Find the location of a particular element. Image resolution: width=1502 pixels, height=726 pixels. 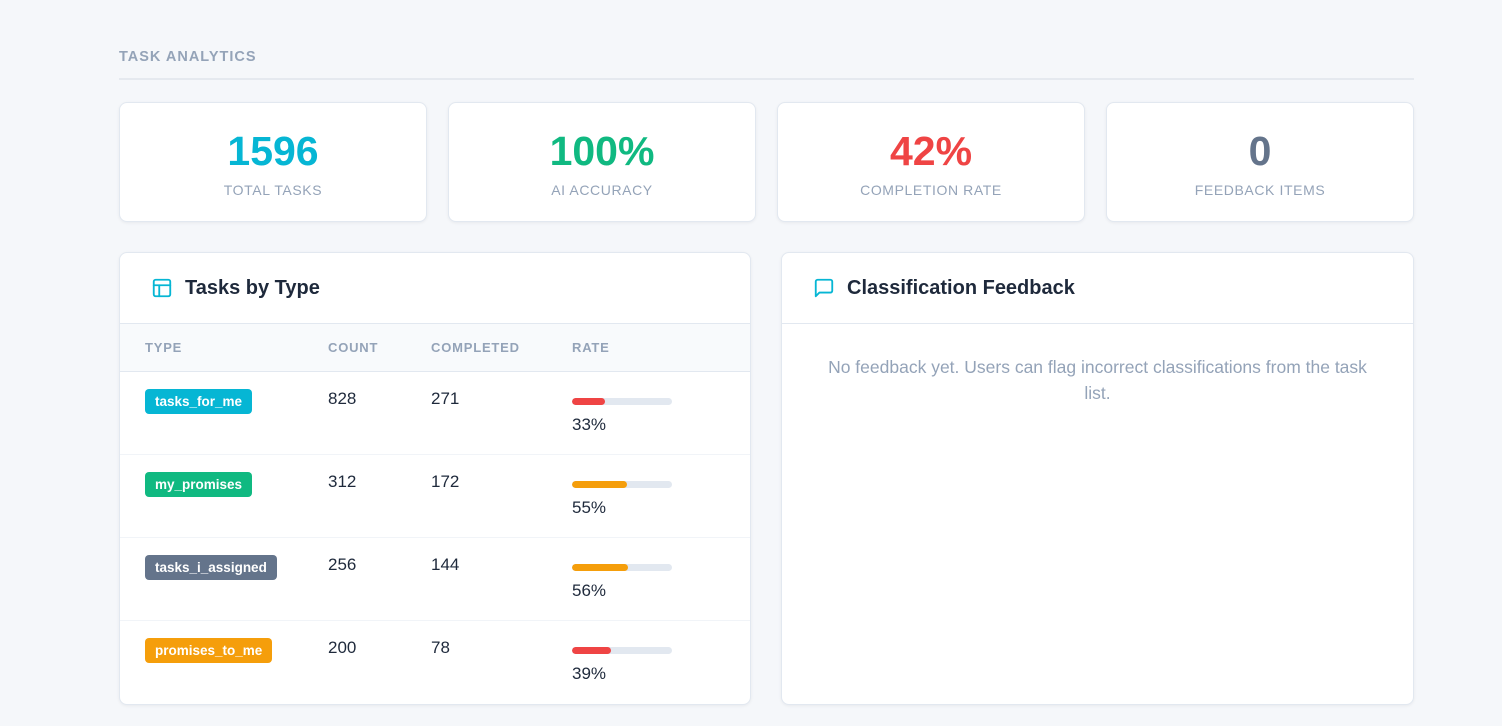

stat-label: FEEDBACK ITEMS is located at coordinates (1260, 189).